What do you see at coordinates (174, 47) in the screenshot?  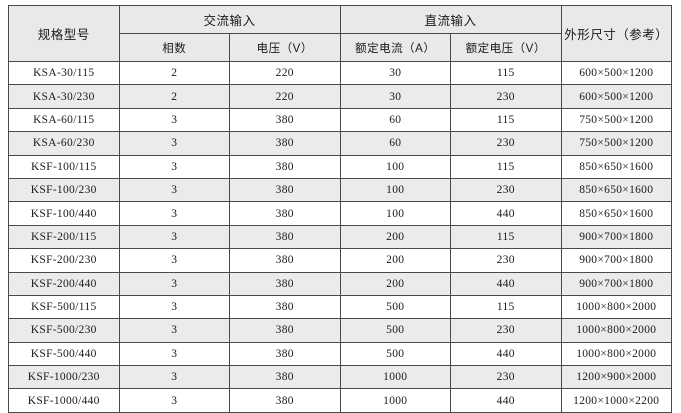 I see `header-ac-phases: 相数` at bounding box center [174, 47].